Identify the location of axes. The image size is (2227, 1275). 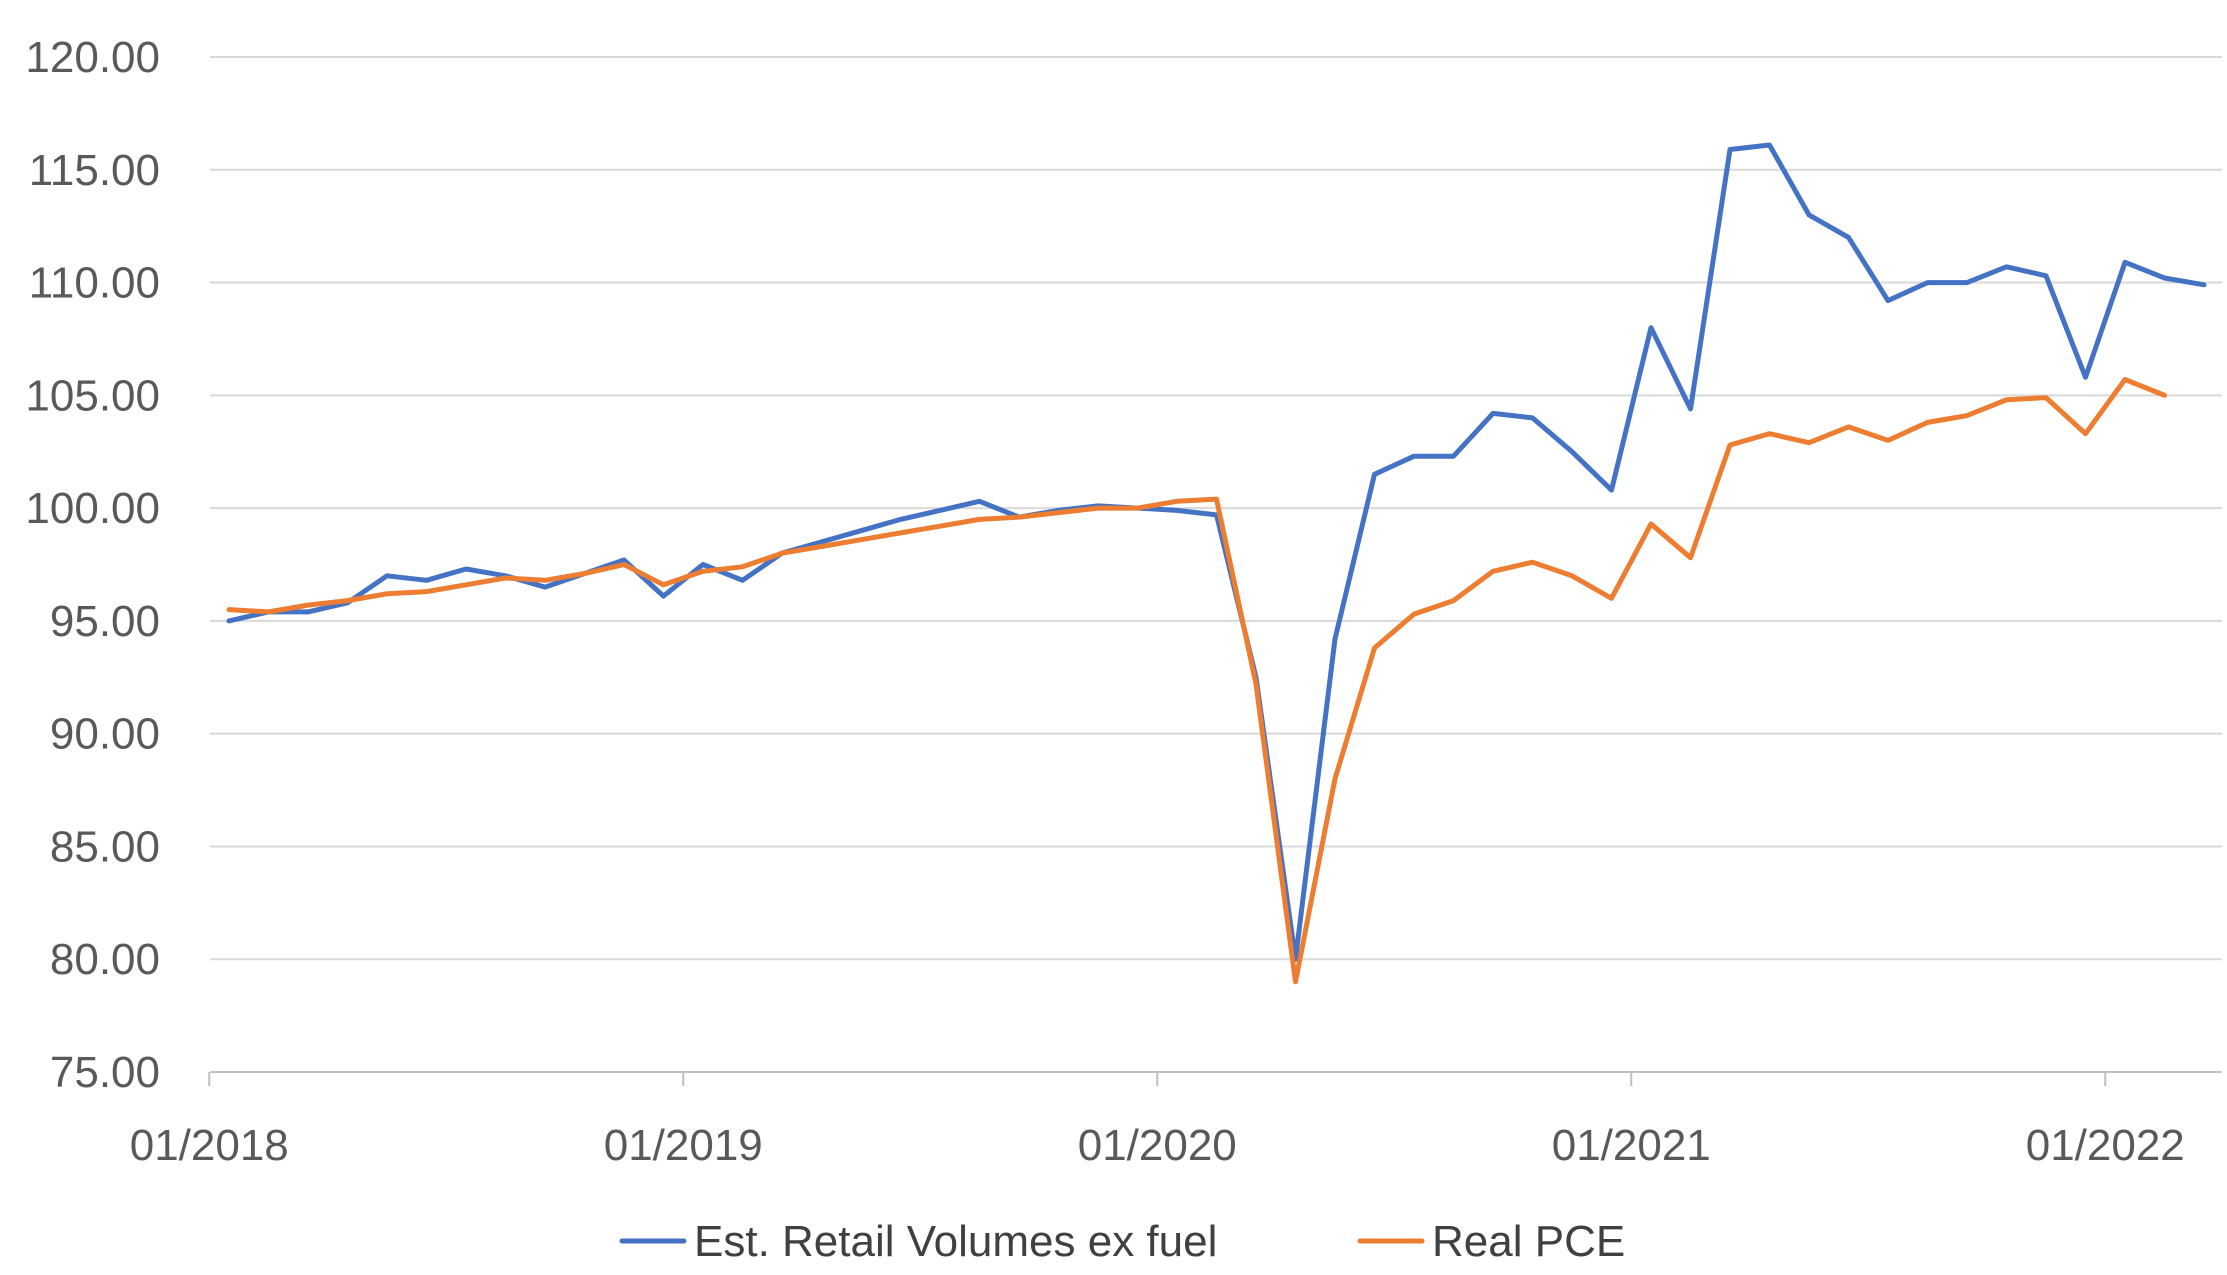
(1215, 1078).